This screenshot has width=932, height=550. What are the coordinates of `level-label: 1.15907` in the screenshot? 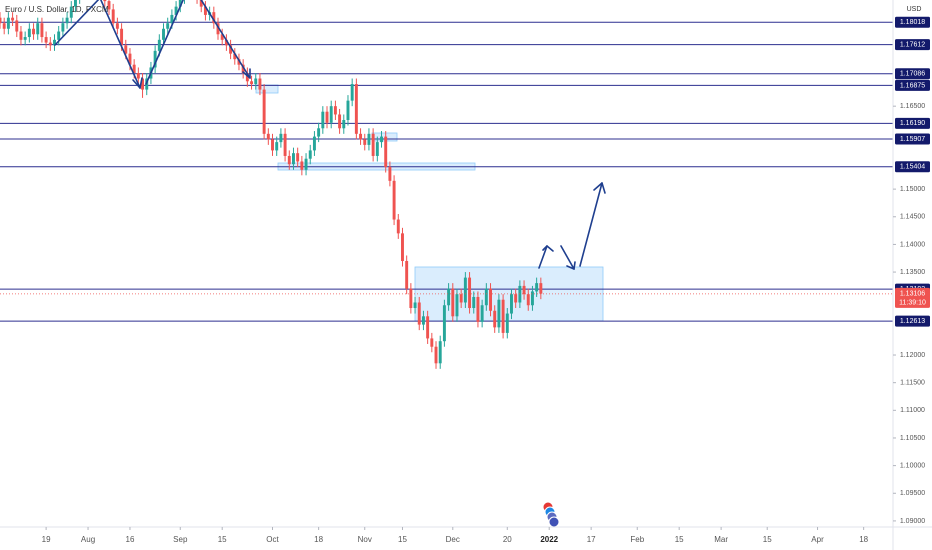 It's located at (912, 139).